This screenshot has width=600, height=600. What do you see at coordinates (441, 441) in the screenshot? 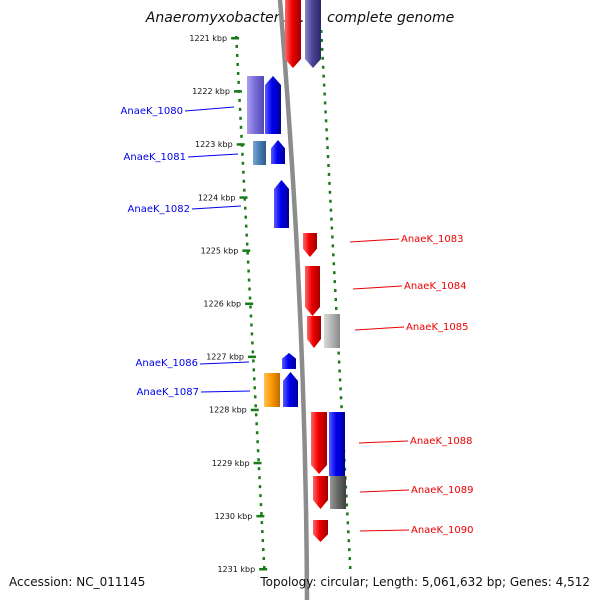
I see `gene-label: AnaeK_1088` at bounding box center [441, 441].